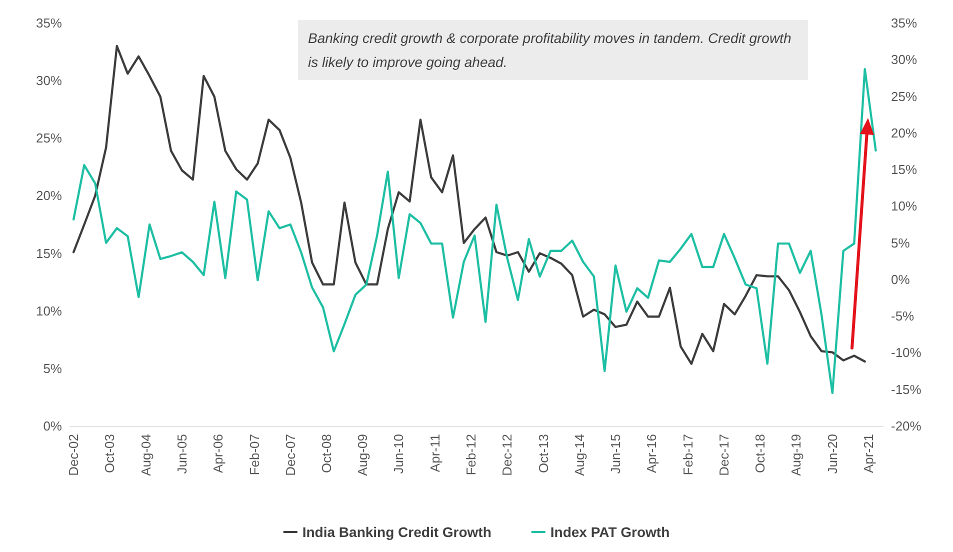  Describe the element at coordinates (904, 132) in the screenshot. I see `y2-tick-label: 20%` at that location.